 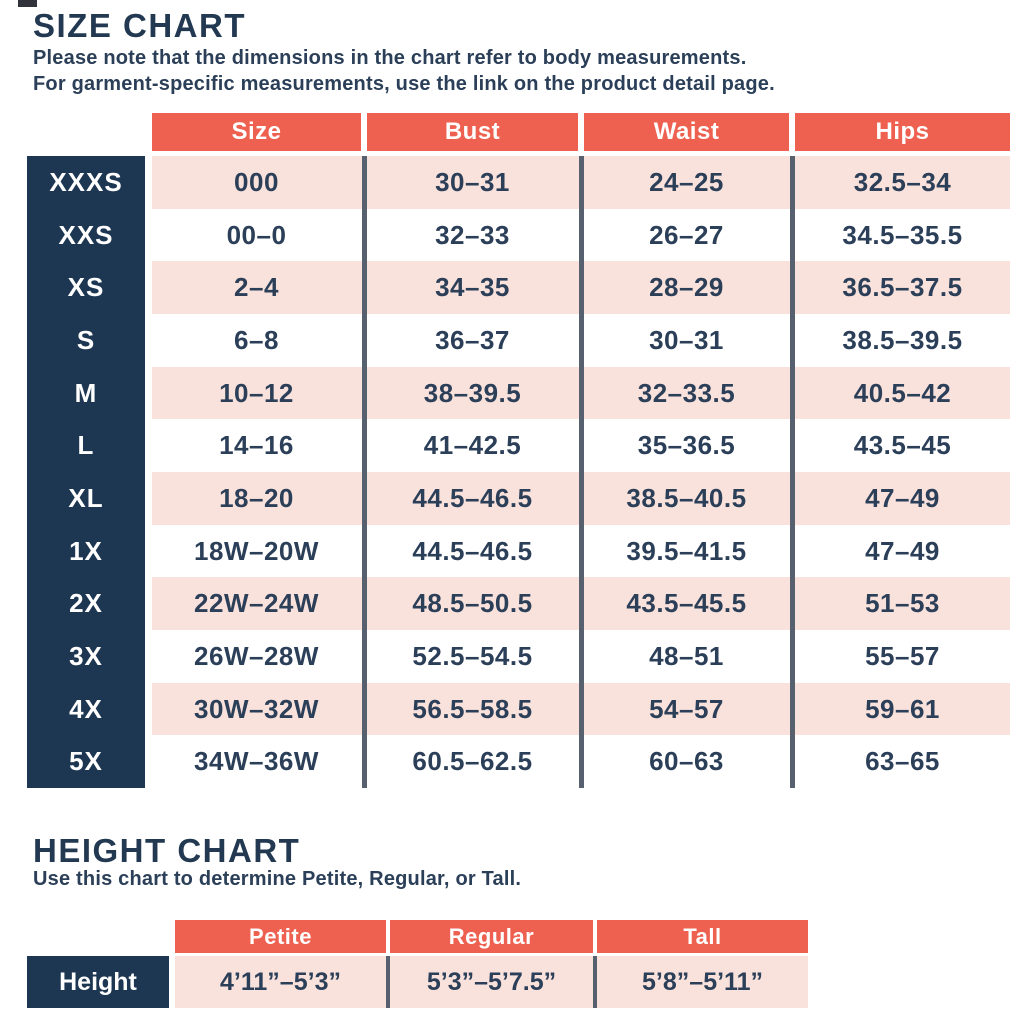 What do you see at coordinates (472, 708) in the screenshot?
I see `cell-bust: 56.5–58.5` at bounding box center [472, 708].